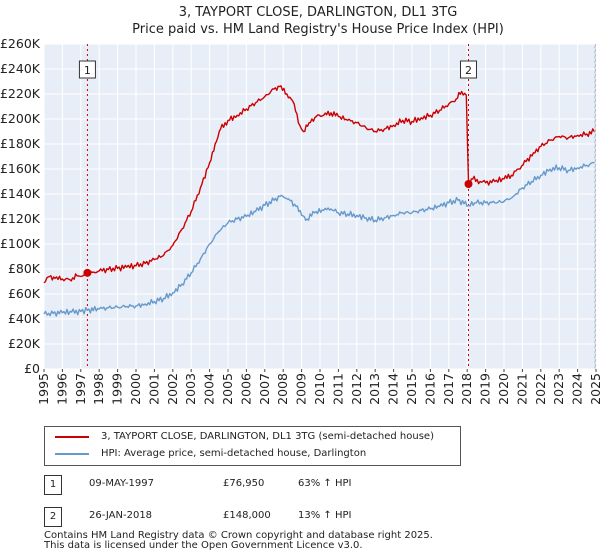 The height and width of the screenshot is (560, 600). Describe the element at coordinates (20, 218) in the screenshot. I see `y-tick-label: £120K` at that location.